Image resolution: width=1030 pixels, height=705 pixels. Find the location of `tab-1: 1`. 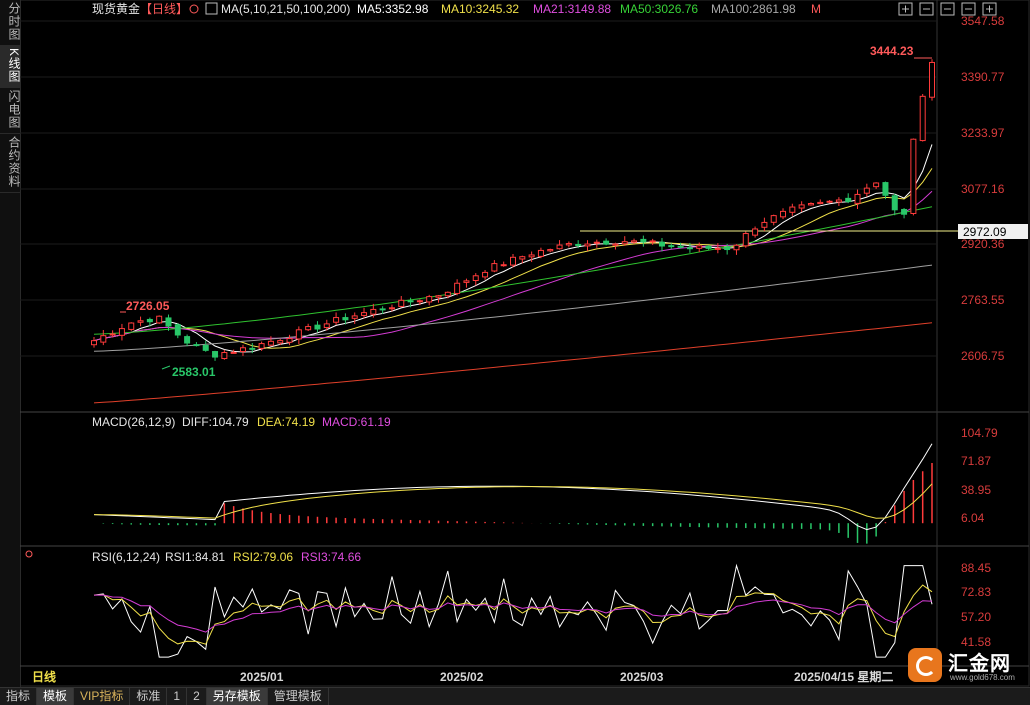

tab-1: 1 is located at coordinates (177, 696).